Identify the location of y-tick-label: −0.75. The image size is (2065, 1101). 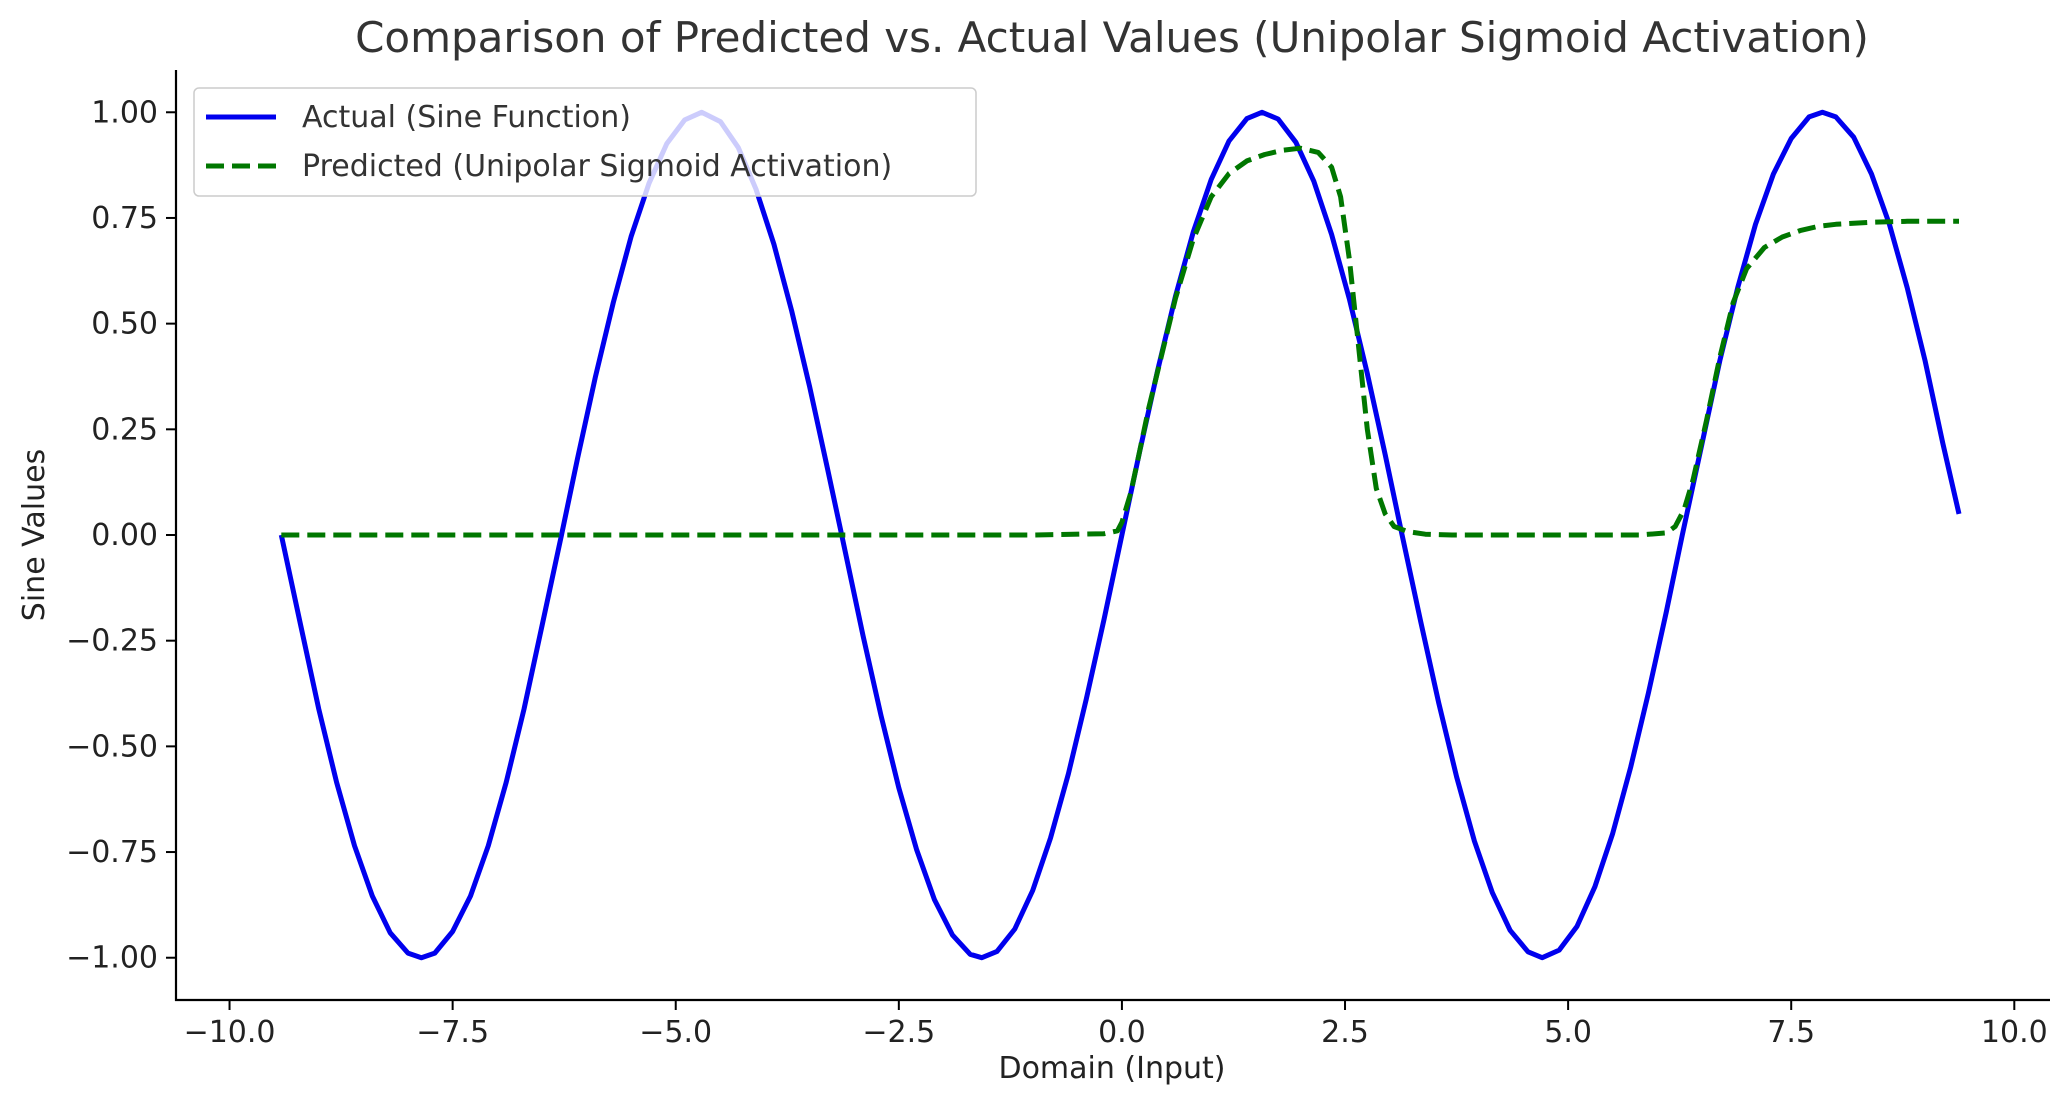
(112, 852).